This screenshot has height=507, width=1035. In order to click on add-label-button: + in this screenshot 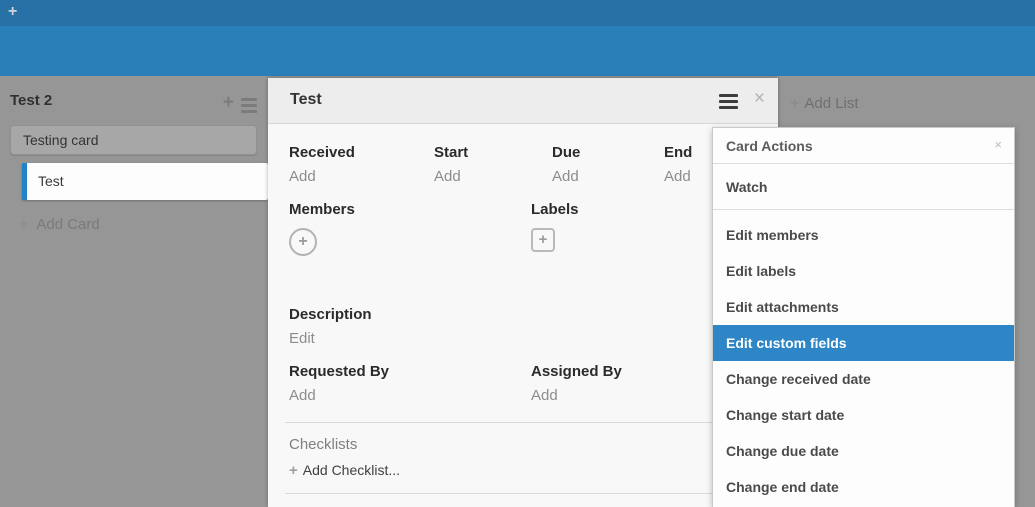, I will do `click(543, 240)`.